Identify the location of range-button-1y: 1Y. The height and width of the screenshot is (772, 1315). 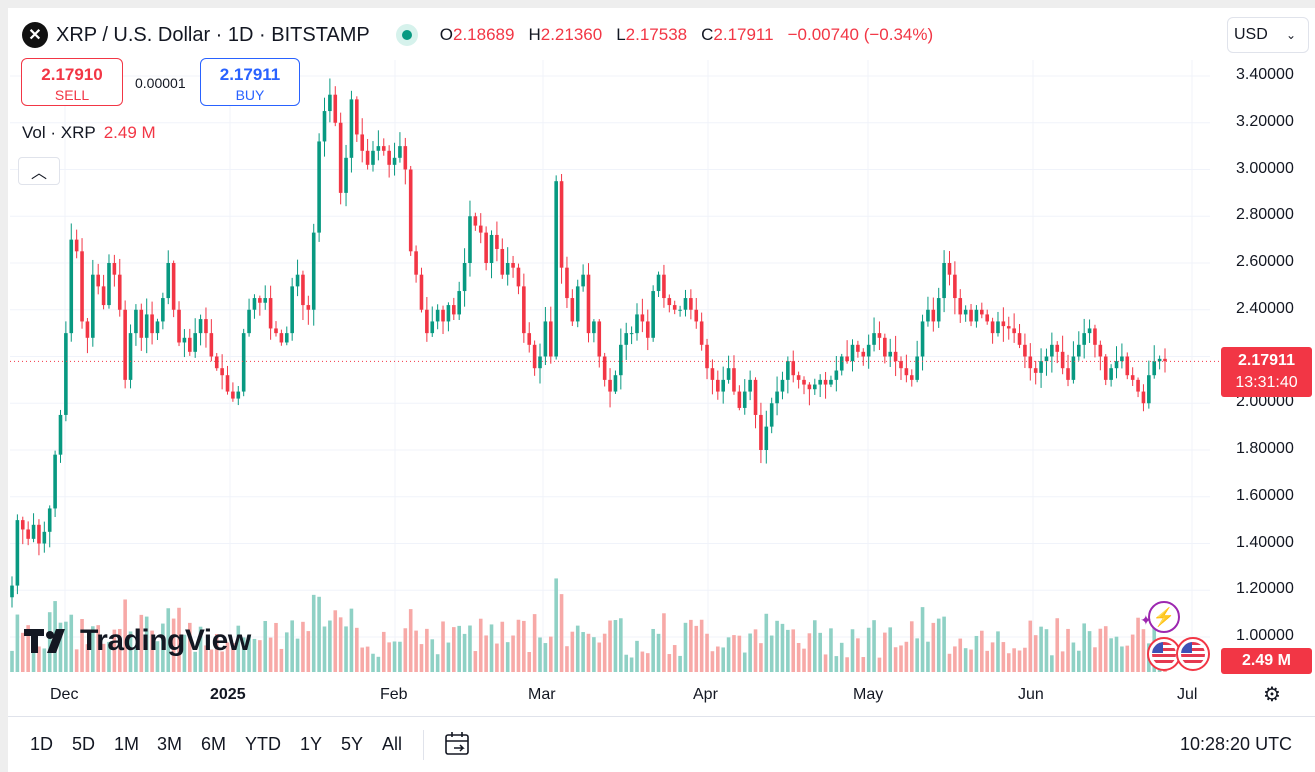
(311, 744).